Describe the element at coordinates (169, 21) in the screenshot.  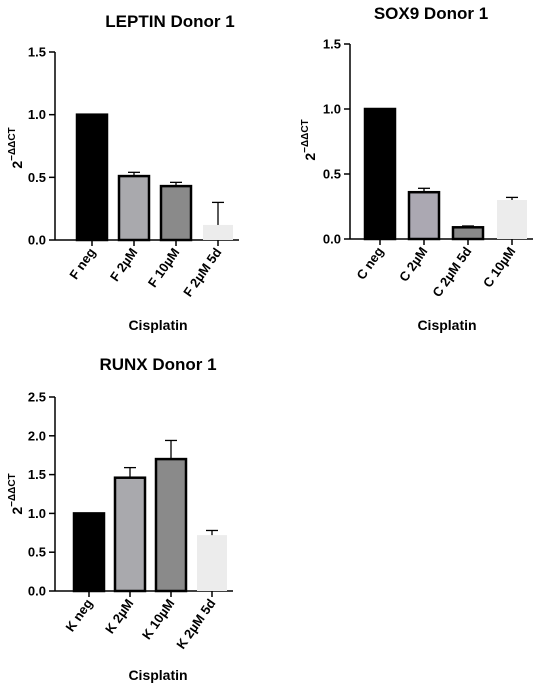
I see `chart-title: LEPTIN Donor 1` at that location.